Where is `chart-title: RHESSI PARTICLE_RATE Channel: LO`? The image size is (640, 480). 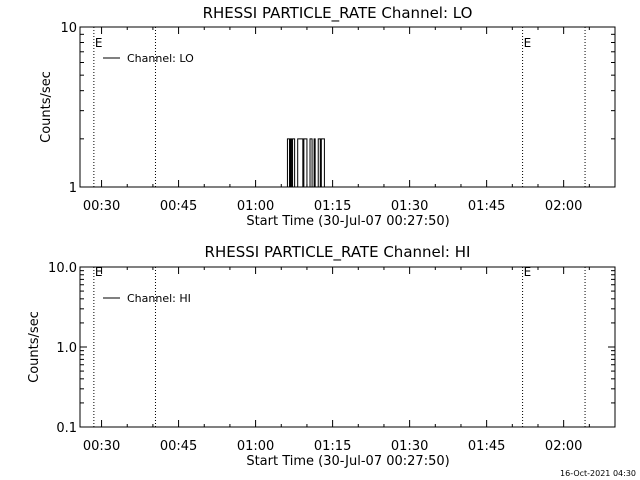
chart-title: RHESSI PARTICLE_RATE Channel: LO is located at coordinates (338, 13).